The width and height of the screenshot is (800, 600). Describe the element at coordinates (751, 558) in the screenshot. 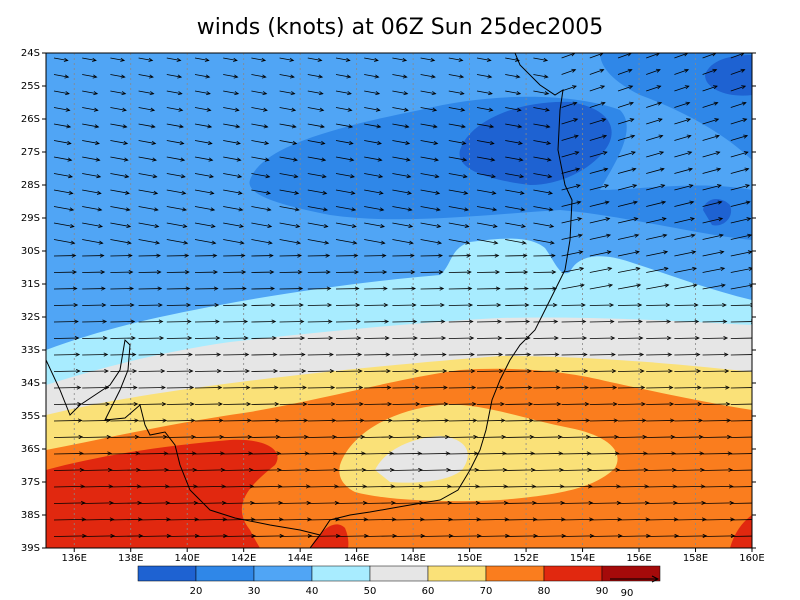

I see `lon-label: 160E` at that location.